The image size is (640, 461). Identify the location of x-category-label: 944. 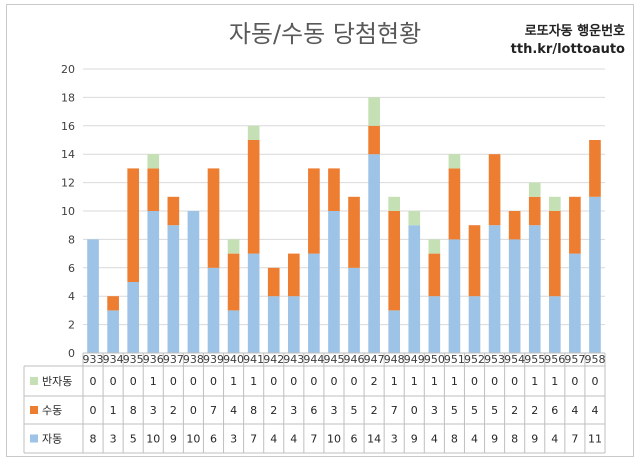
(313, 359).